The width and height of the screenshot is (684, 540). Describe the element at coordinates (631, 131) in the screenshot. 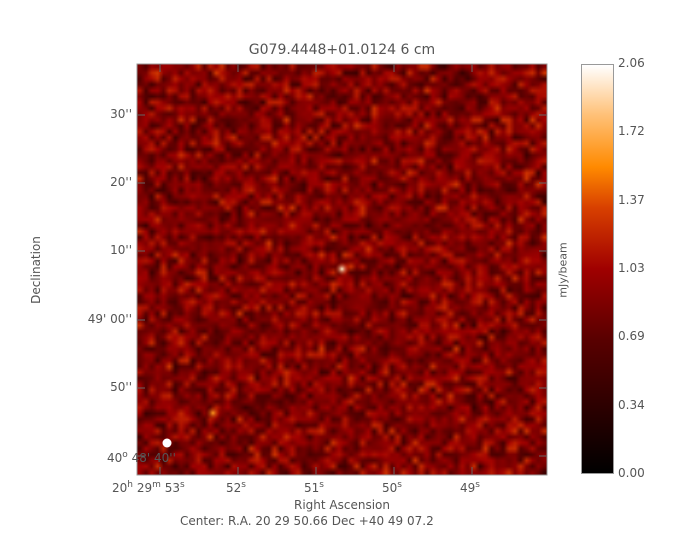

I see `colorbar-tick-label: 1.72` at that location.